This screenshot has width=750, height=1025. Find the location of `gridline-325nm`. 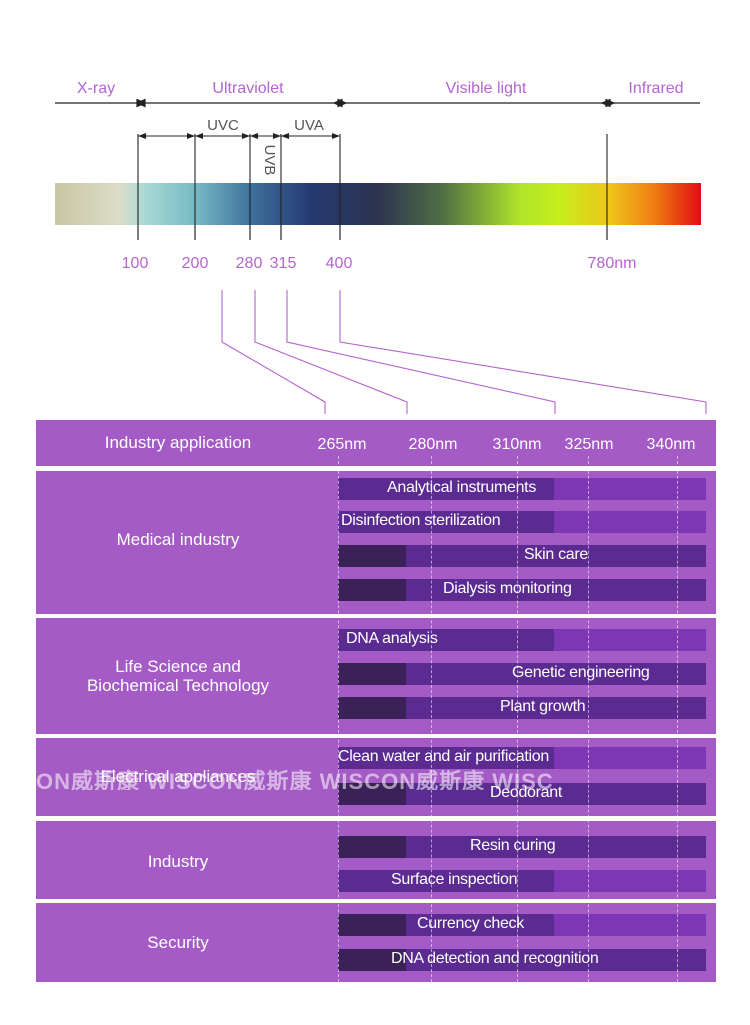

gridline-325nm is located at coordinates (588, 719).